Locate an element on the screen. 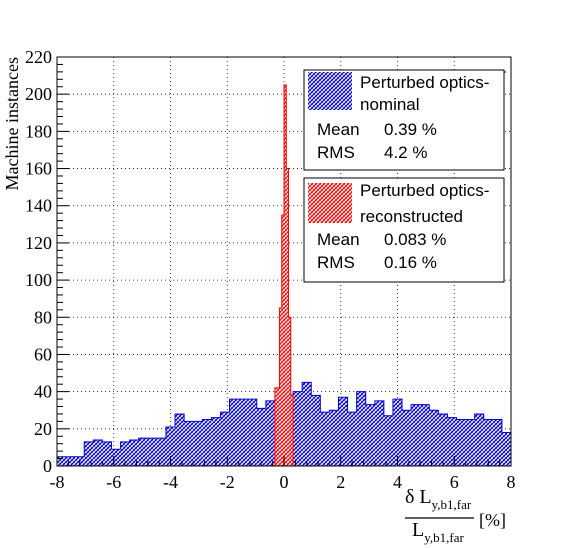  x-tick-label: 8 is located at coordinates (511, 482).